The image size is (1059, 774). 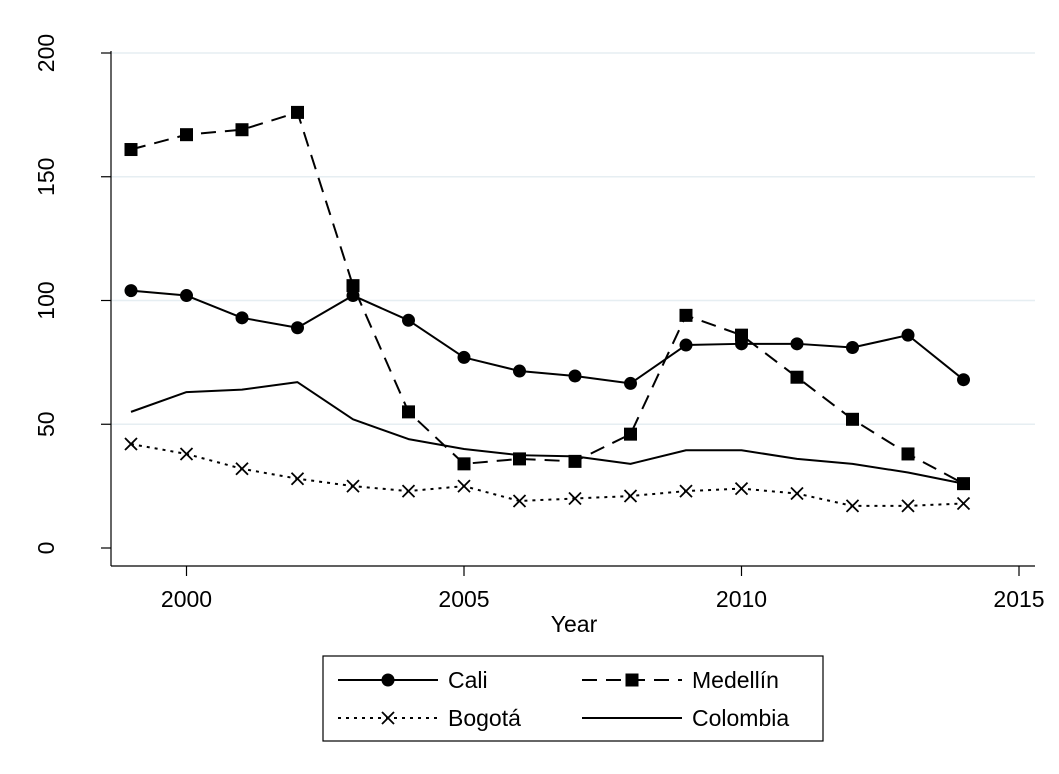 I want to click on y-tick-label: 150, so click(x=46, y=177).